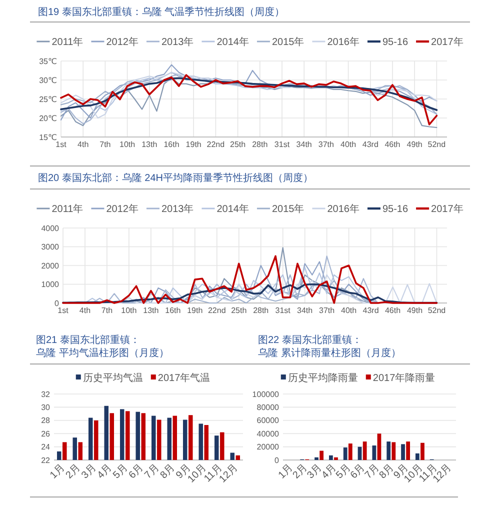  What do you see at coordinates (50, 247) in the screenshot?
I see `y-tick-label: 3000` at bounding box center [50, 247].